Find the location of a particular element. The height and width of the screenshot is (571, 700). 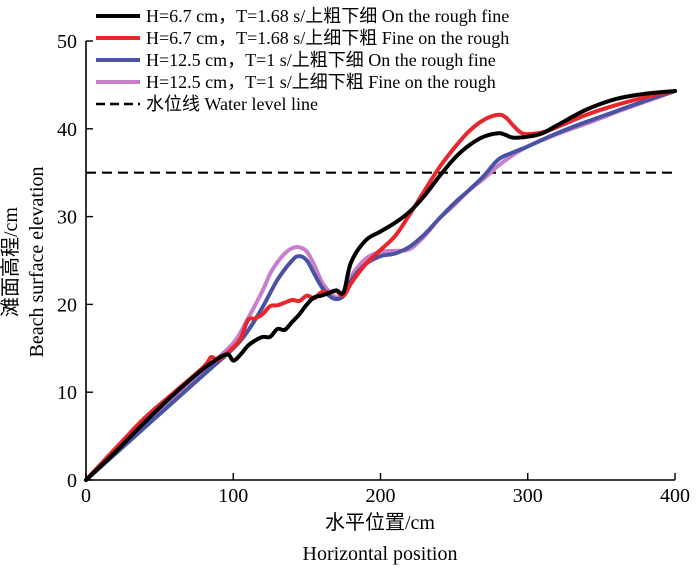

y-tick-label: 20 is located at coordinates (67, 305).